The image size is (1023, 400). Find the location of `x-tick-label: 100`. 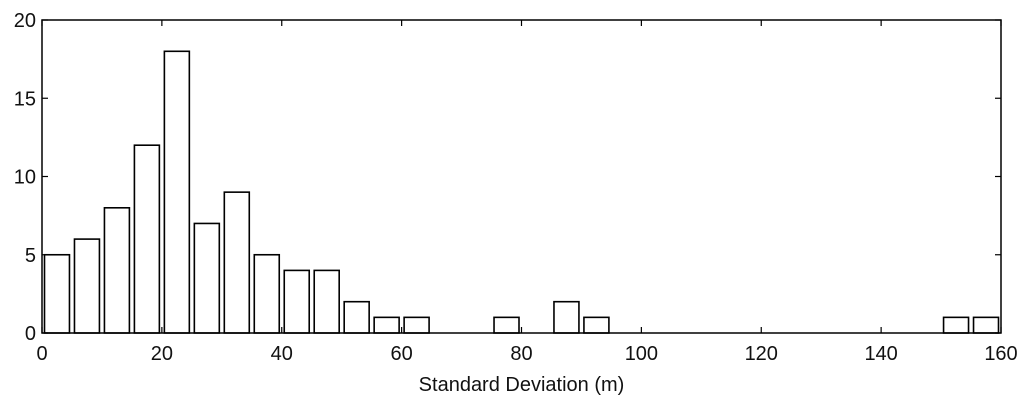

x-tick-label: 100 is located at coordinates (641, 354).